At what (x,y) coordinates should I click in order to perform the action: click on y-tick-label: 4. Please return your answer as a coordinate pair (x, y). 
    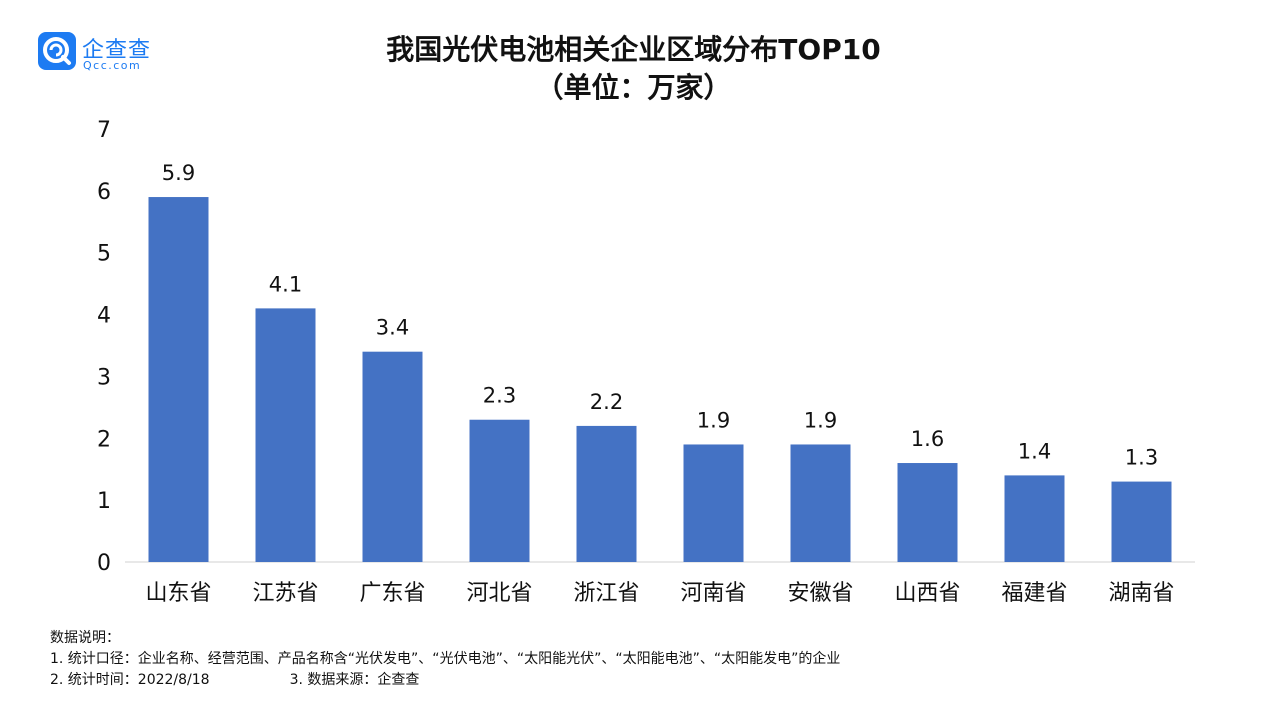
    Looking at the image, I should click on (104, 316).